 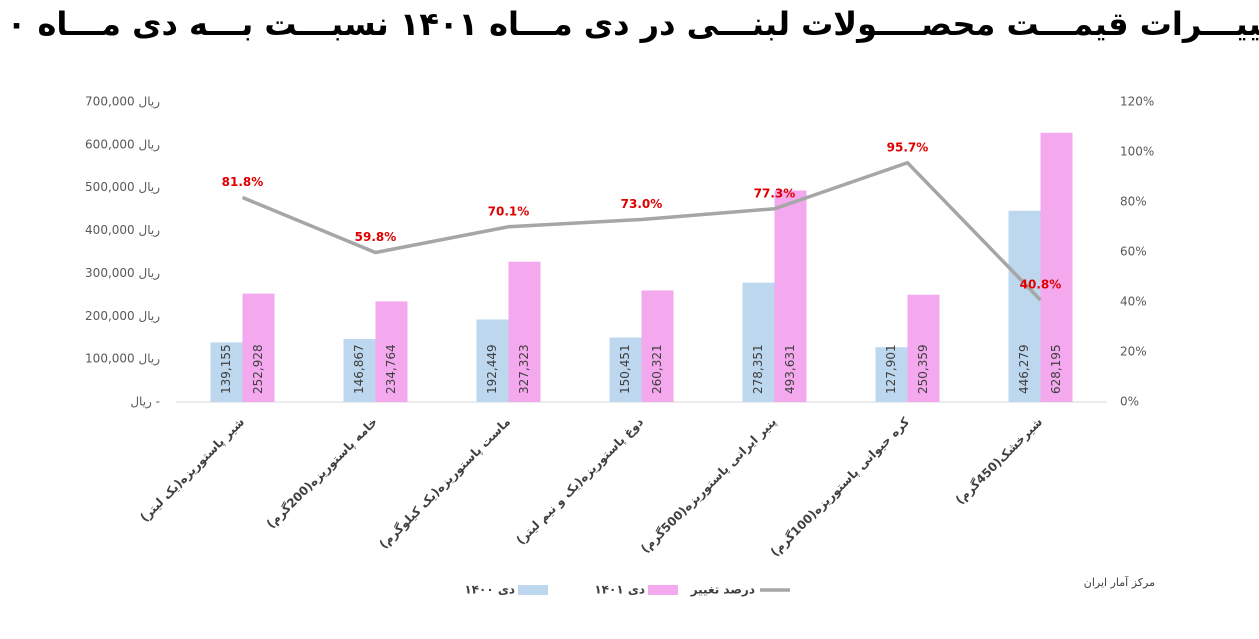 What do you see at coordinates (758, 369) in the screenshot?
I see `value-label: 278,351` at bounding box center [758, 369].